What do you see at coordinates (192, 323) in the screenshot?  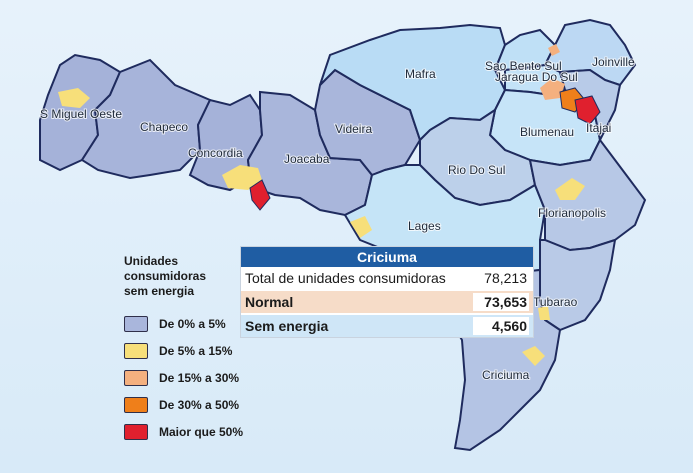 I see `legend-label: De 0% a 5%` at bounding box center [192, 323].